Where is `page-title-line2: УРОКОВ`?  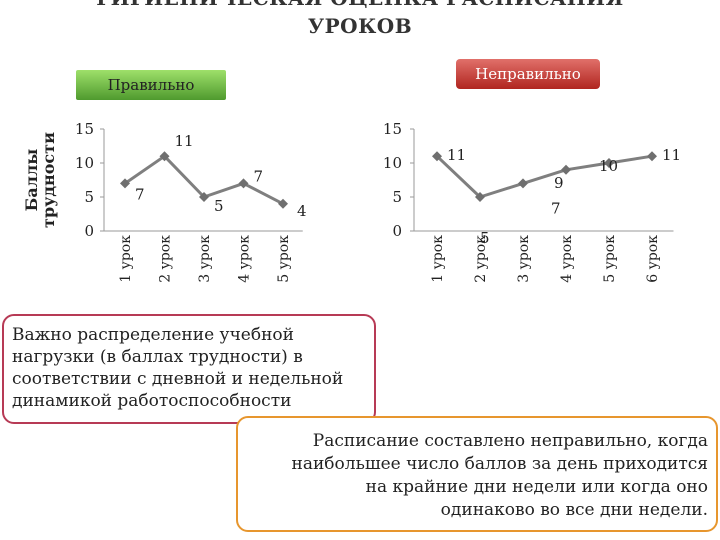 page-title-line2: УРОКОВ is located at coordinates (360, 26).